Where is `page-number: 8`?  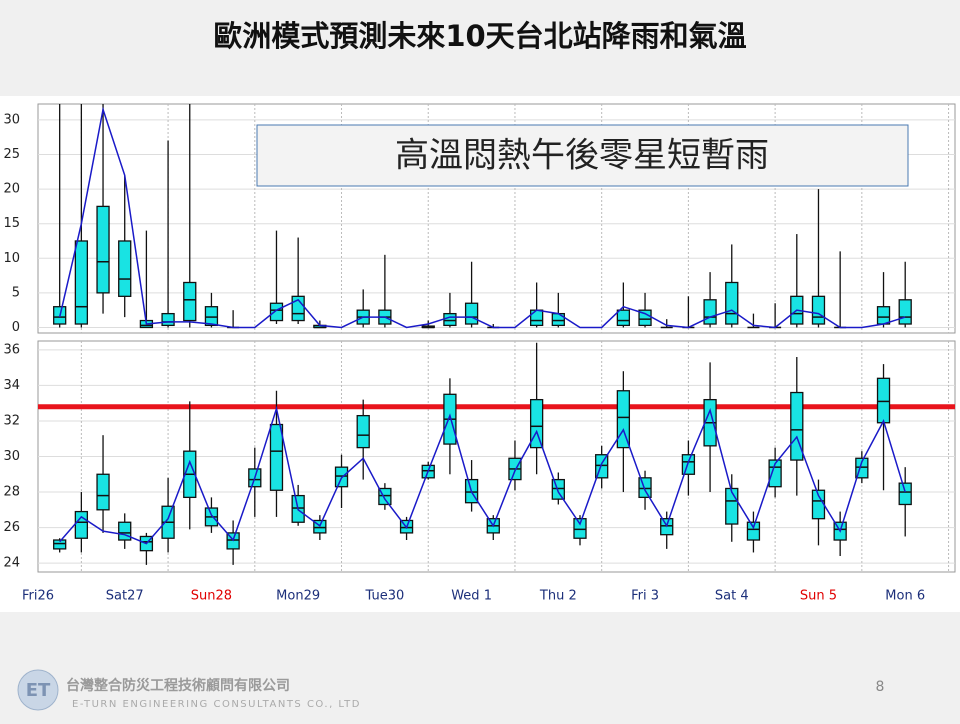
page-number: 8 is located at coordinates (880, 687).